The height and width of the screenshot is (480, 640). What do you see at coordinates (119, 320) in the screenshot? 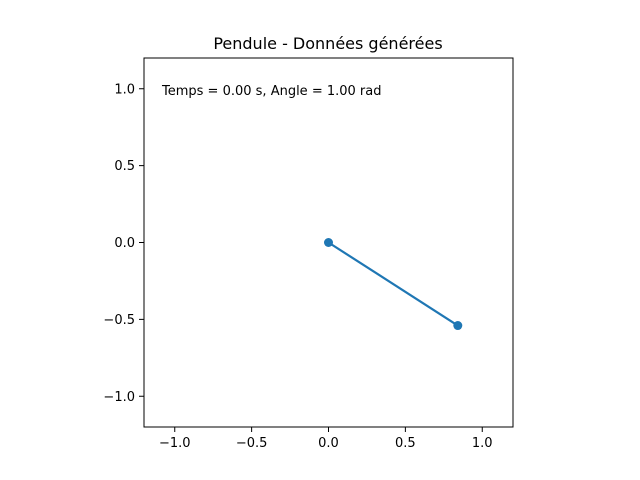
I see `y-tick-label: −0.5` at bounding box center [119, 320].